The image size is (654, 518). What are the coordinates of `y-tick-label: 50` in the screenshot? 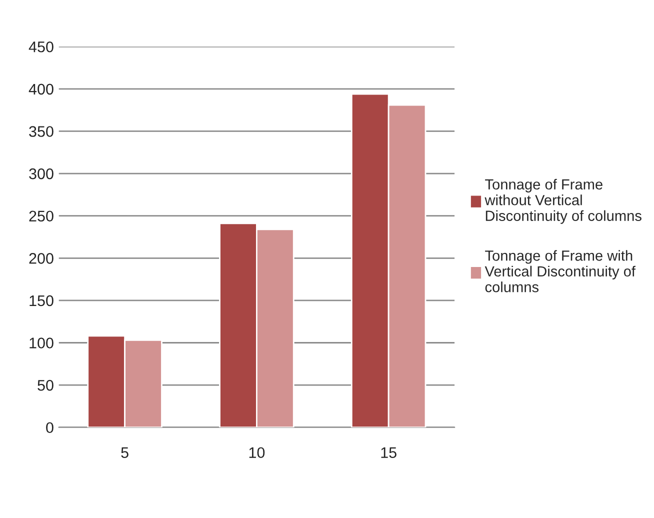 It's located at (46, 385).